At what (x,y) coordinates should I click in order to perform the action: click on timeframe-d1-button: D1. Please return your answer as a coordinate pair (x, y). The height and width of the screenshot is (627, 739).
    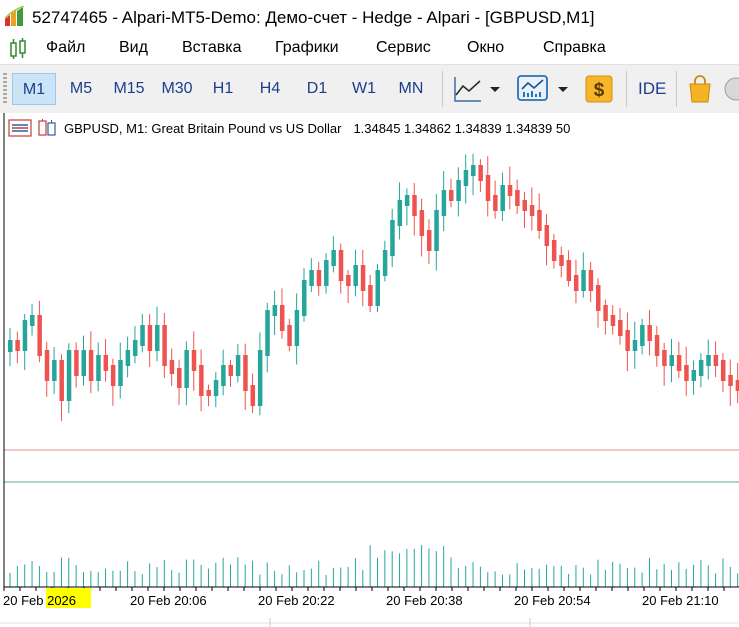
    Looking at the image, I should click on (317, 88).